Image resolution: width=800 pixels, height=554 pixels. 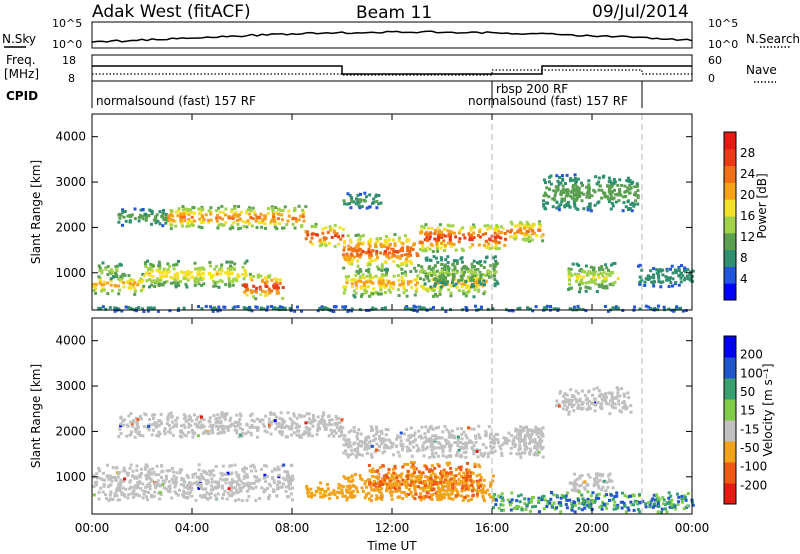 I want to click on freq-panel-frame, so click(x=392, y=68).